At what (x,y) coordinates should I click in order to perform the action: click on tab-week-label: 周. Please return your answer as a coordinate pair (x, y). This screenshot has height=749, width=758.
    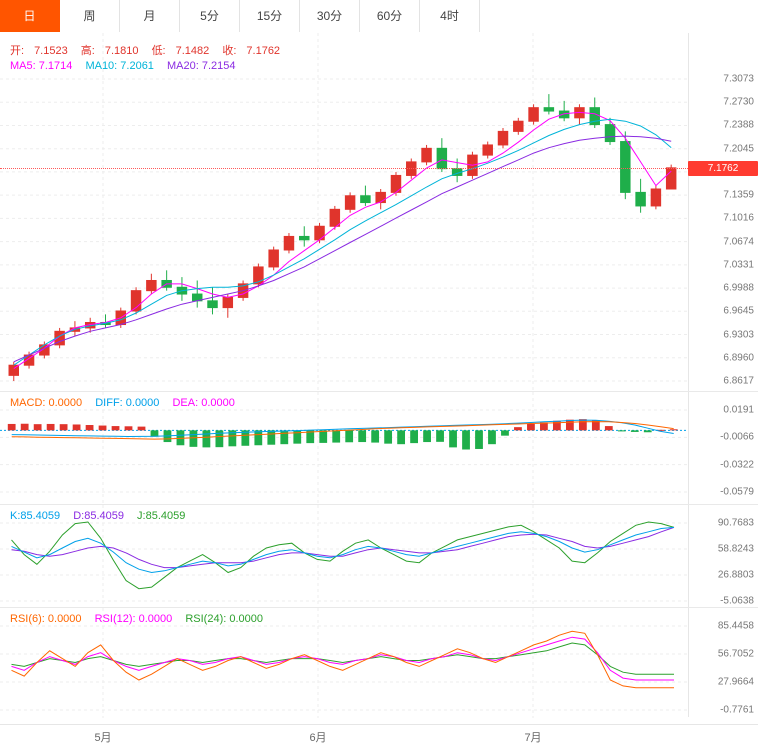
    Looking at the image, I should click on (89, 16).